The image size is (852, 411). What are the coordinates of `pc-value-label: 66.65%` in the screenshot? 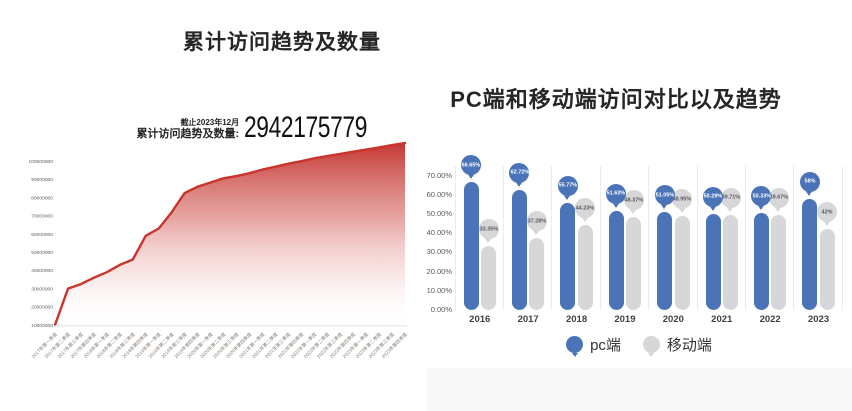 It's located at (471, 165).